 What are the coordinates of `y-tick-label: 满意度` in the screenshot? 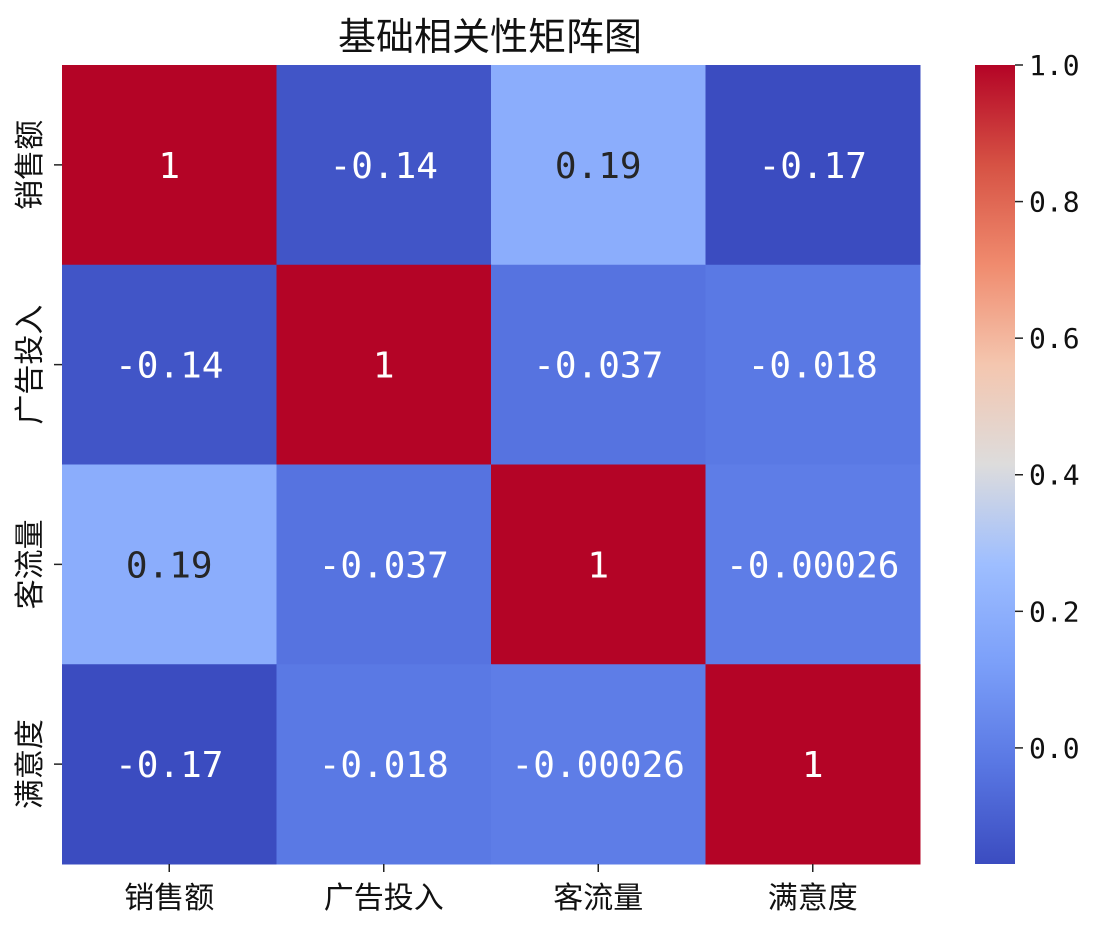 It's located at (30, 764).